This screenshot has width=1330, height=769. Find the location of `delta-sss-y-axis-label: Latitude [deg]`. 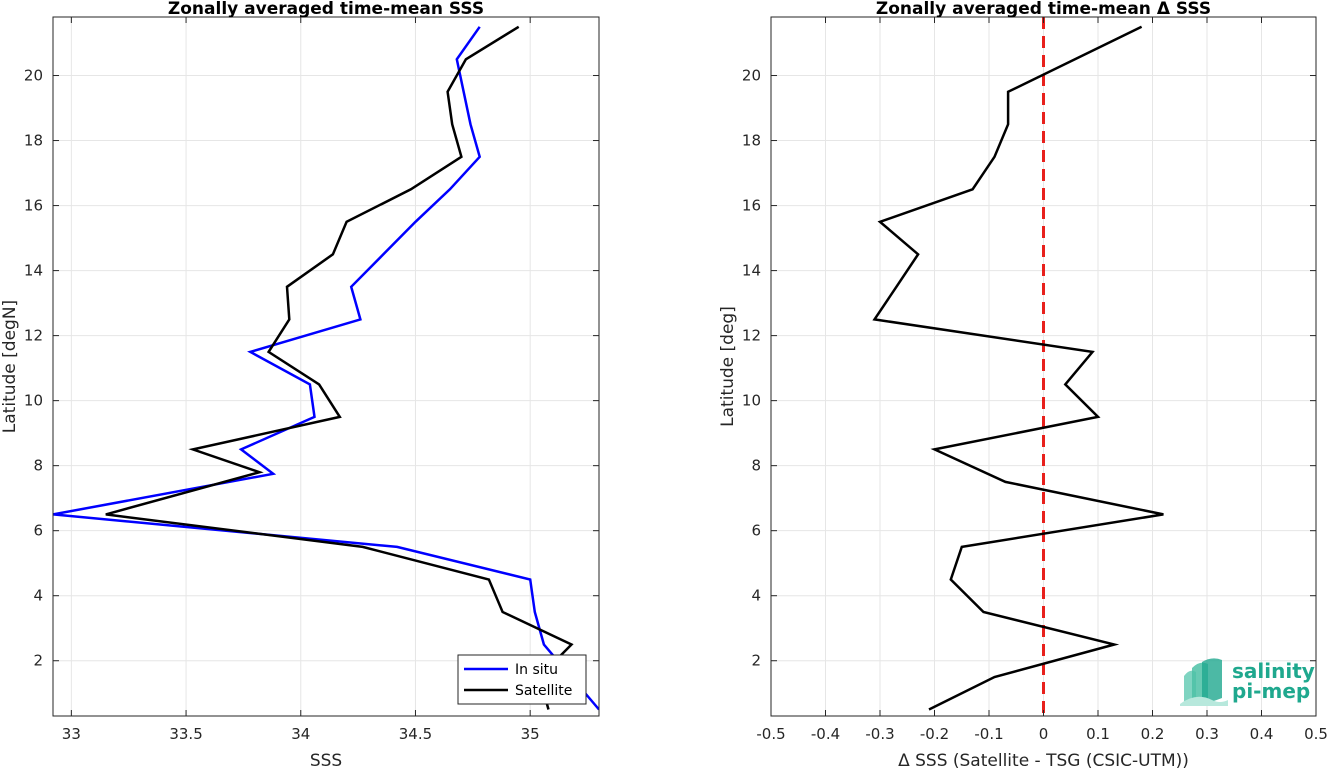

delta-sss-y-axis-label: Latitude [deg] is located at coordinates (728, 366).